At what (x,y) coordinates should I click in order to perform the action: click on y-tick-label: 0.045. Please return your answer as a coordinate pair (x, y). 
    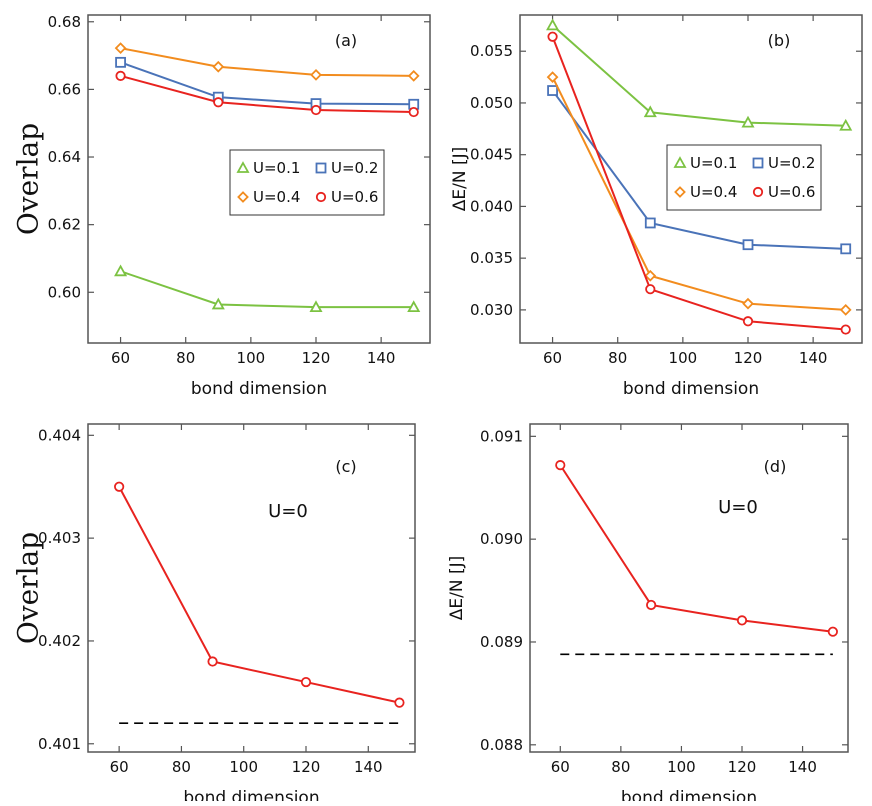
    Looking at the image, I should click on (491, 155).